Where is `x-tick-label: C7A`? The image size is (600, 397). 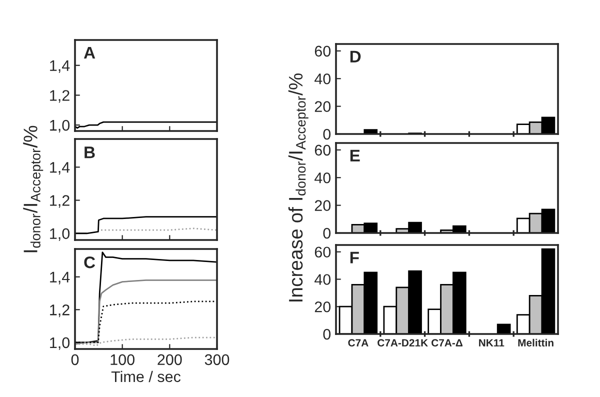
x-tick-label: C7A is located at coordinates (358, 343).